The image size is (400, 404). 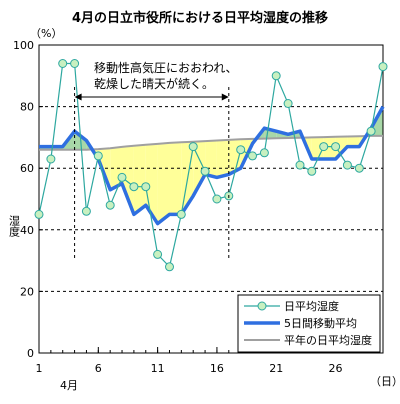 What do you see at coordinates (320, 323) in the screenshot?
I see `legend-moving-label: 5日間移動平均` at bounding box center [320, 323].